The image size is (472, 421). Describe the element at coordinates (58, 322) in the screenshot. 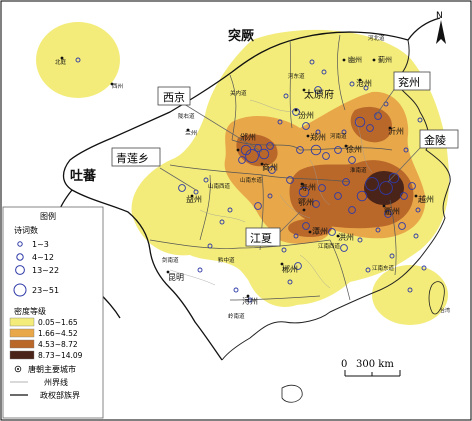

I see `legend-density-label: 0.05~1.65` at that location.